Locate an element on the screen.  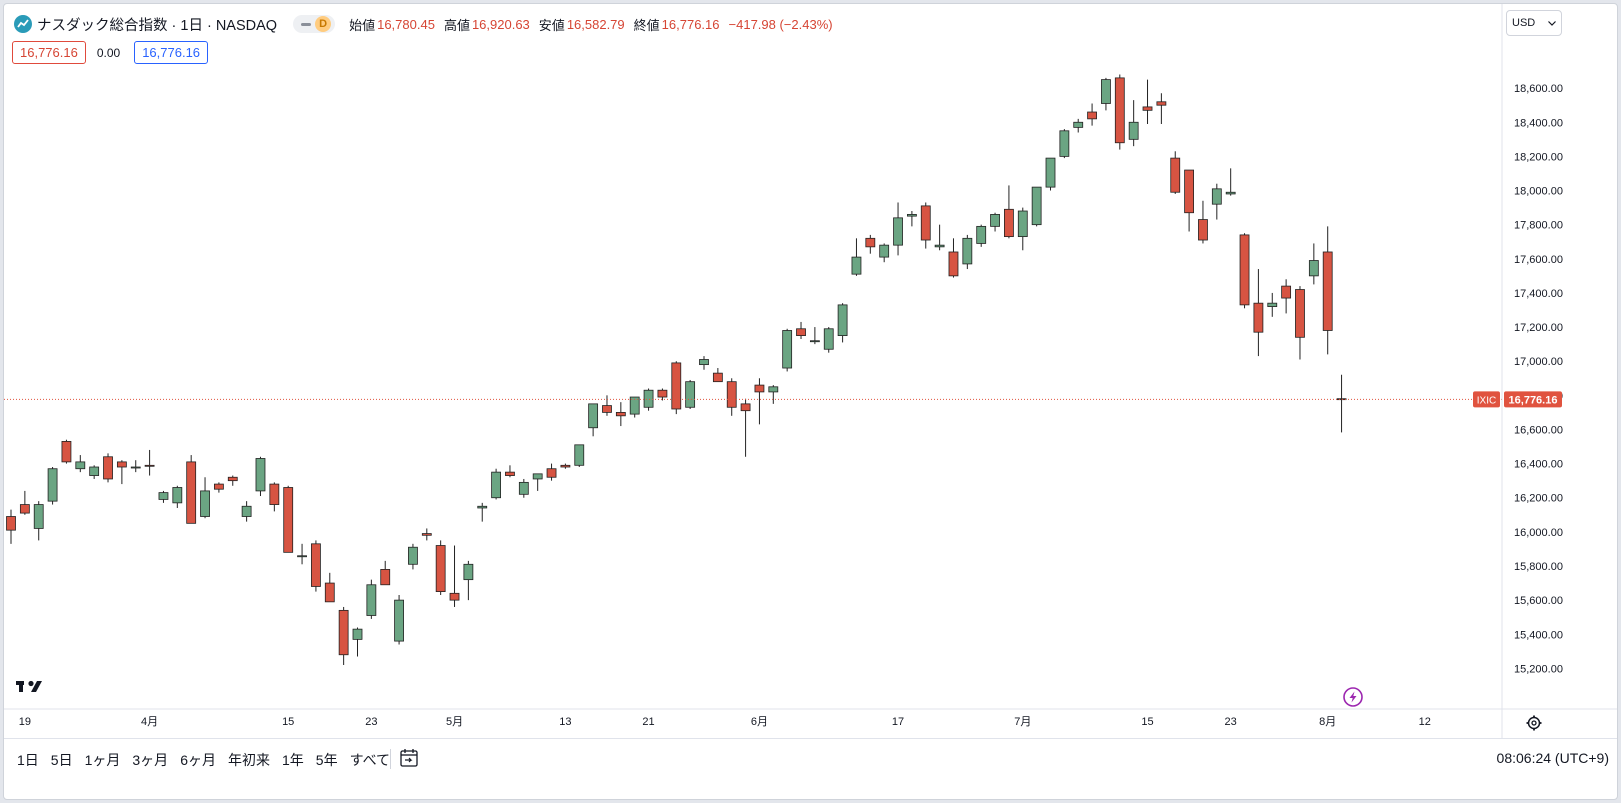
x-tick-label: 4月 is located at coordinates (149, 722).